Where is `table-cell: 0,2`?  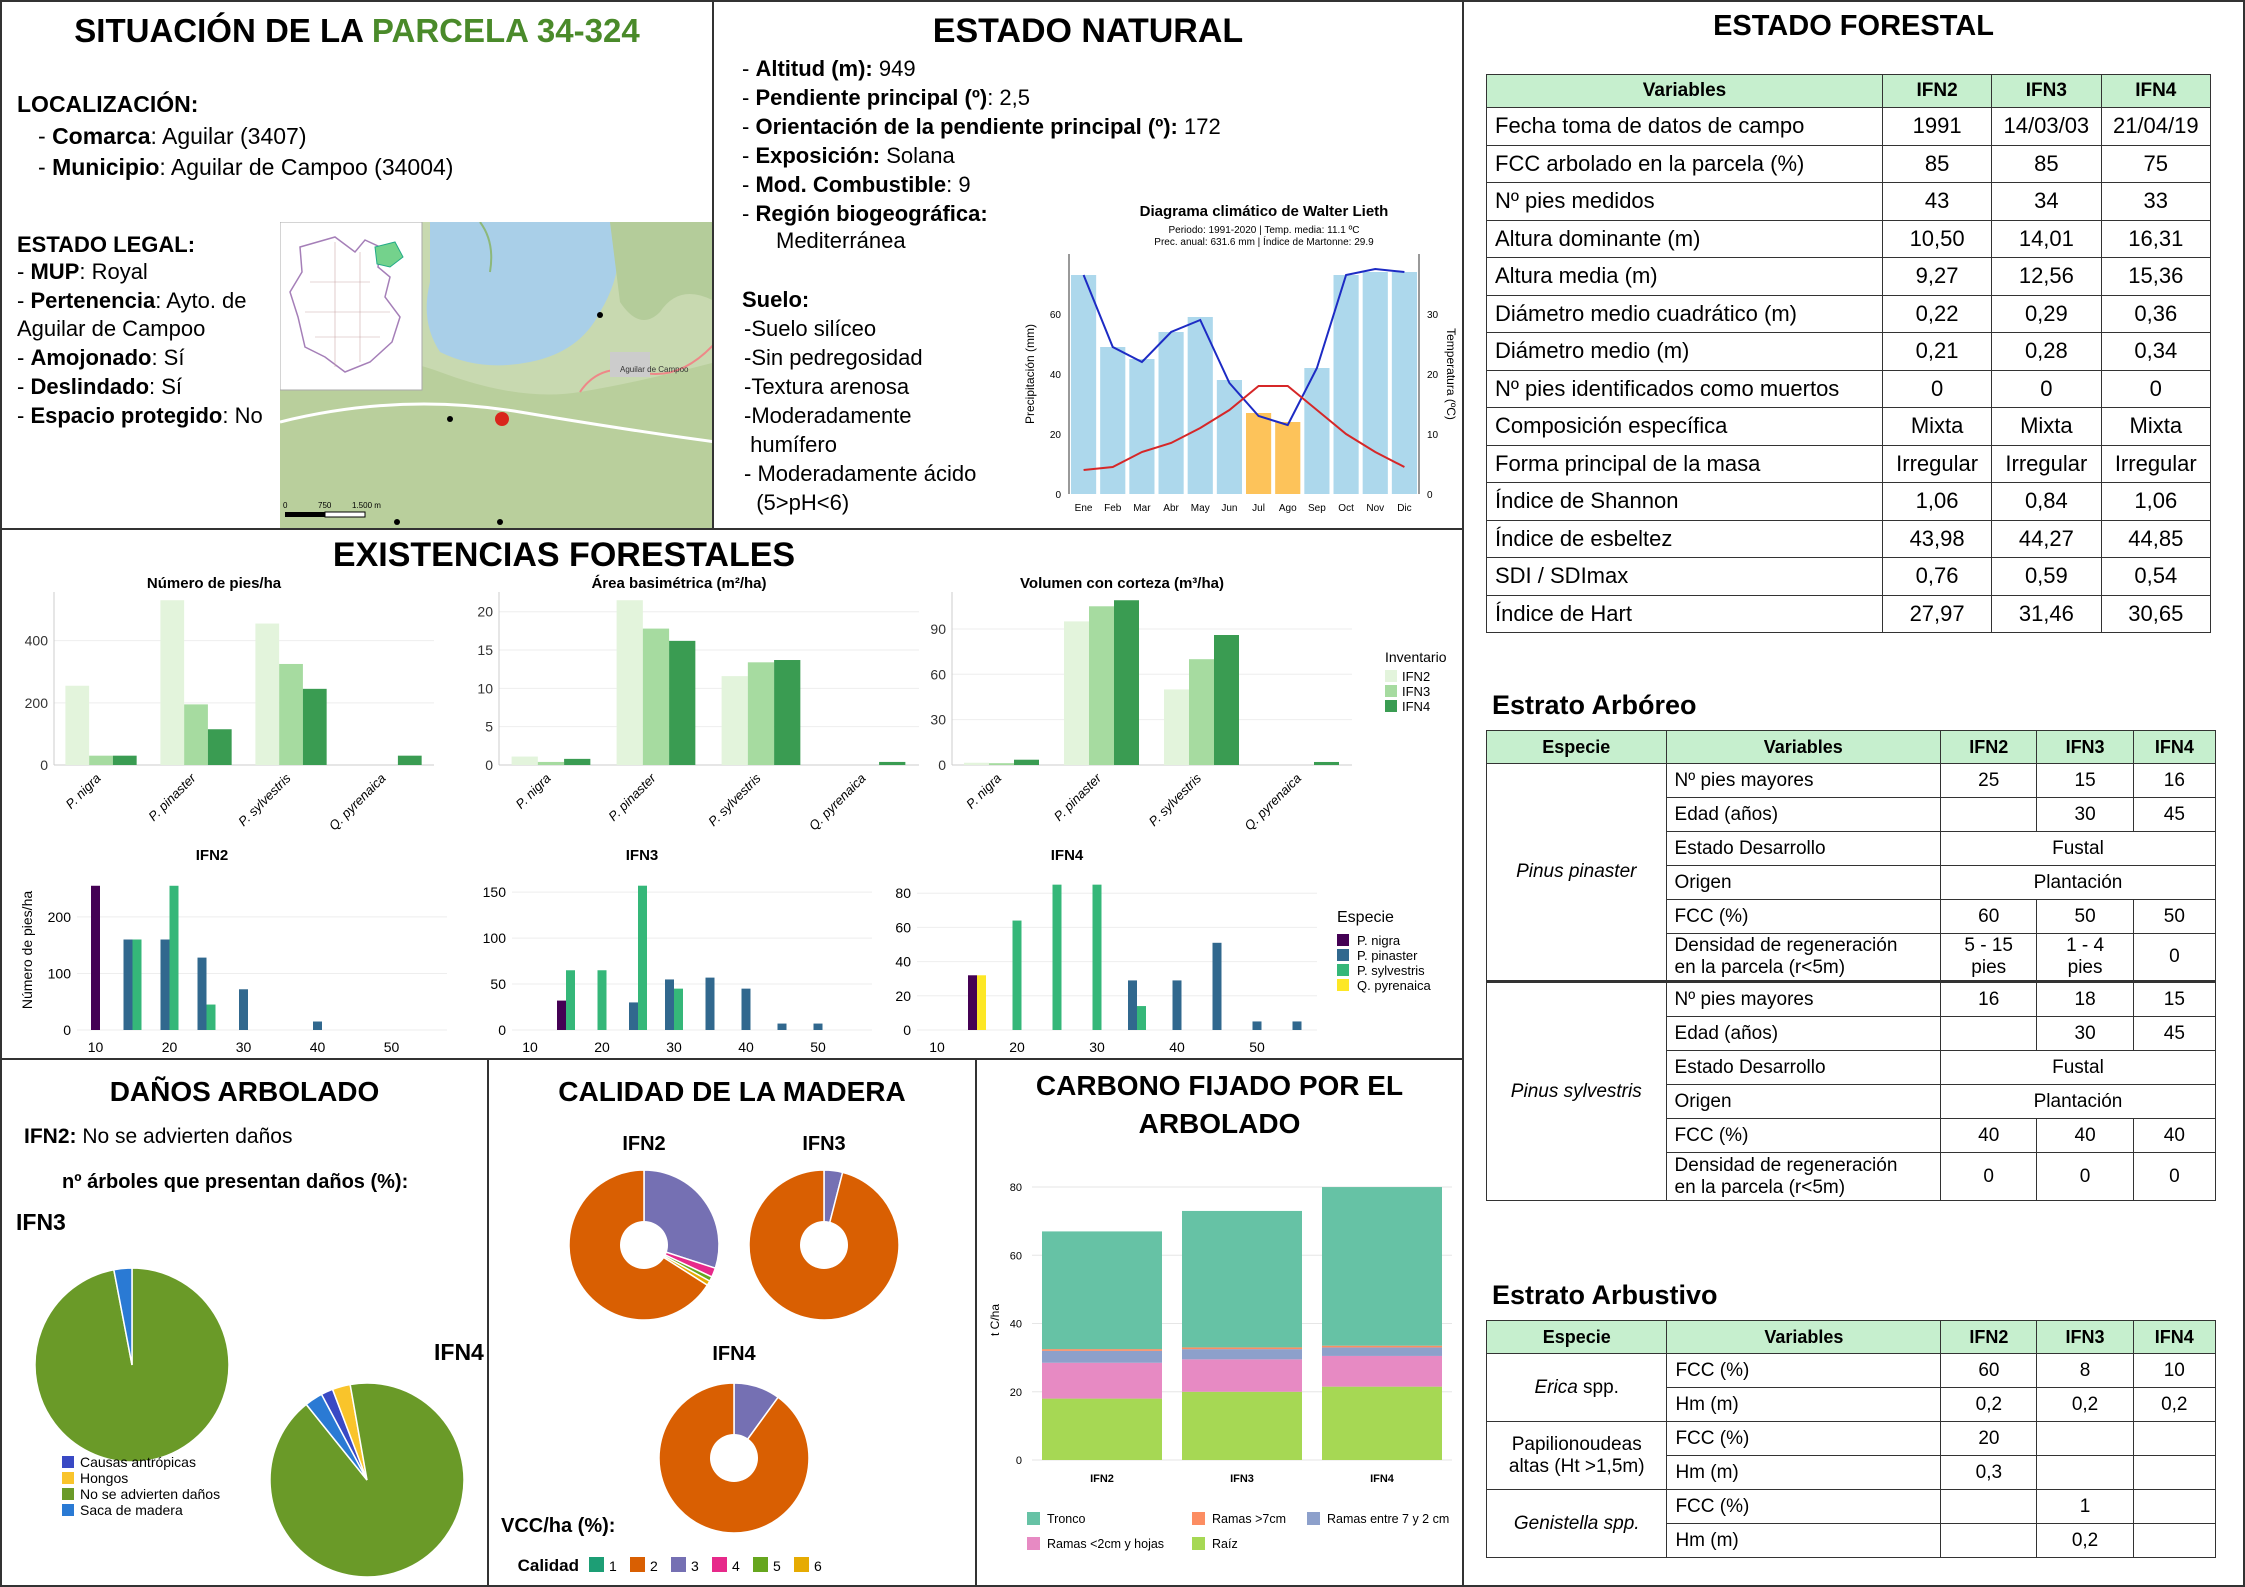 table-cell: 0,2 is located at coordinates (2085, 1540).